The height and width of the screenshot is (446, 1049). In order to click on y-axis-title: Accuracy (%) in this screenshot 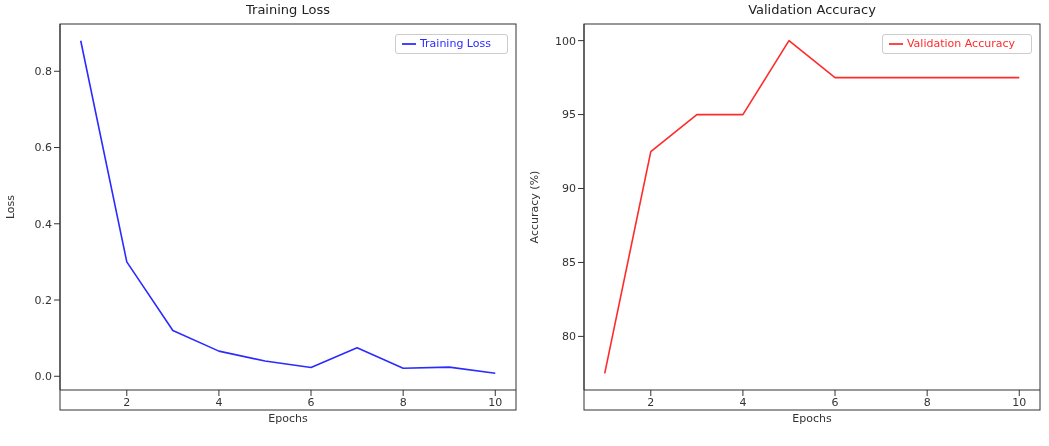, I will do `click(534, 207)`.